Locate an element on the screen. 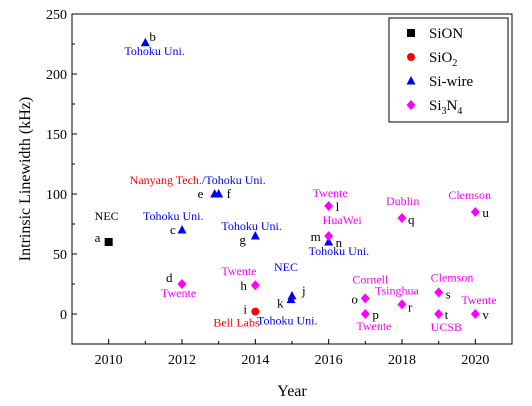  y-tick-label-100: 100 is located at coordinates (56, 195).